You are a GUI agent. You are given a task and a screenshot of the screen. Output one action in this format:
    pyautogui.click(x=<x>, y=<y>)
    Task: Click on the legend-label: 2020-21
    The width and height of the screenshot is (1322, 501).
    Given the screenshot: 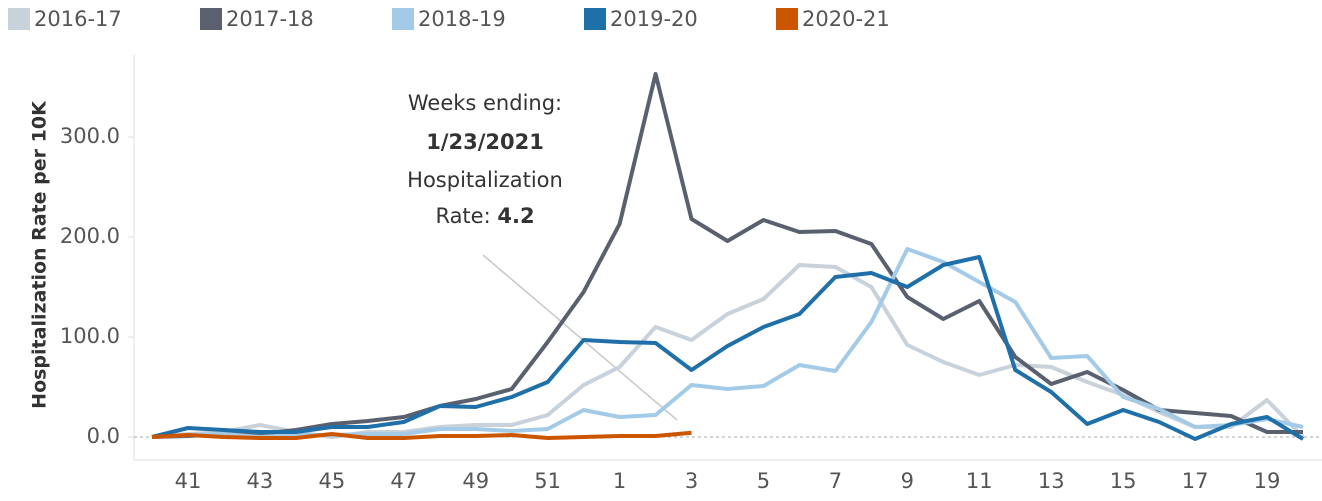 What is the action you would take?
    pyautogui.click(x=846, y=19)
    